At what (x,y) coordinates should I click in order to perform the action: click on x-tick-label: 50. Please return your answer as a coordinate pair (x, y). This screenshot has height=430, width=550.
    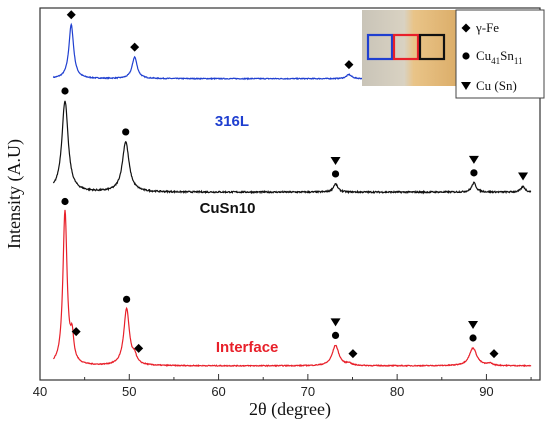
    Looking at the image, I should click on (129, 391).